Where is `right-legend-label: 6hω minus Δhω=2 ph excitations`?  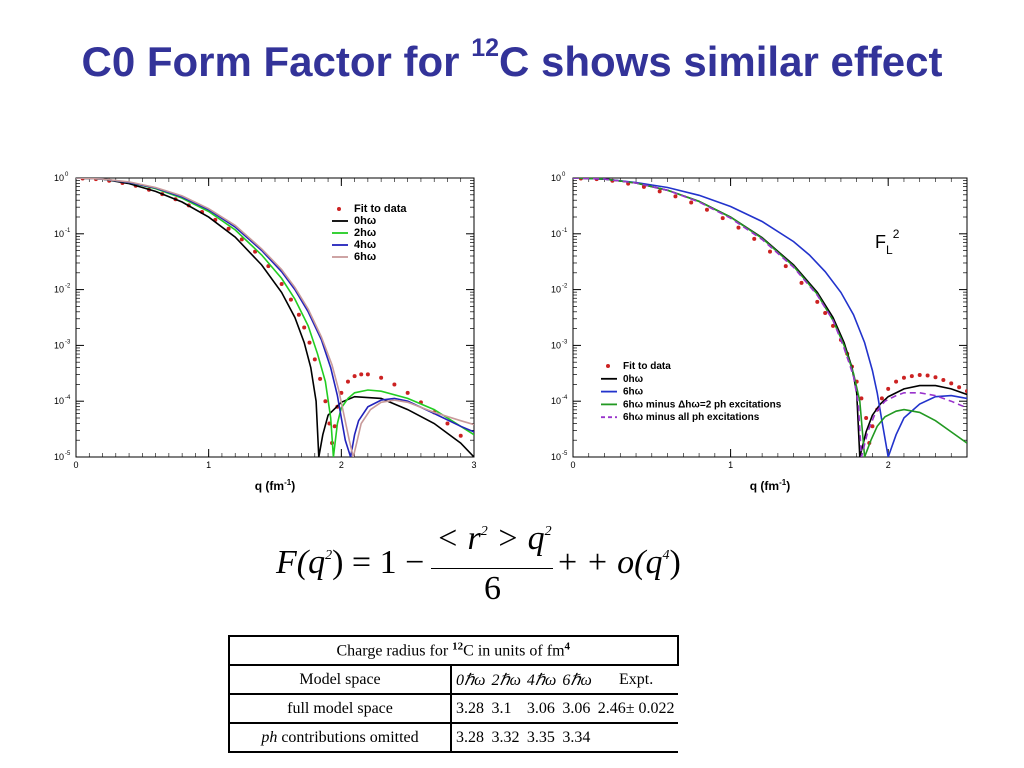 right-legend-label: 6hω minus Δhω=2 ph excitations is located at coordinates (702, 404).